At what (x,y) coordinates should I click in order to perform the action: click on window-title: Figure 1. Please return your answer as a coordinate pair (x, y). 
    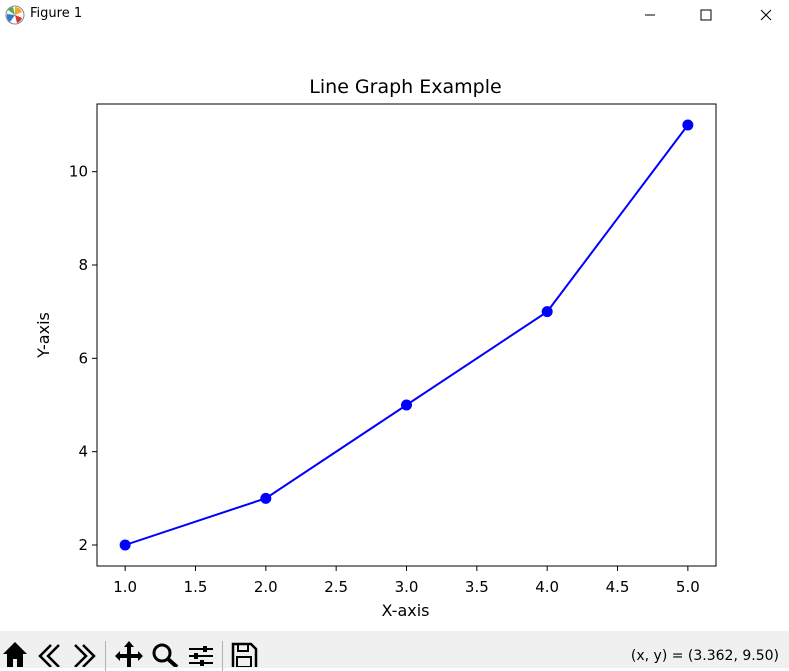
    Looking at the image, I should click on (56, 13).